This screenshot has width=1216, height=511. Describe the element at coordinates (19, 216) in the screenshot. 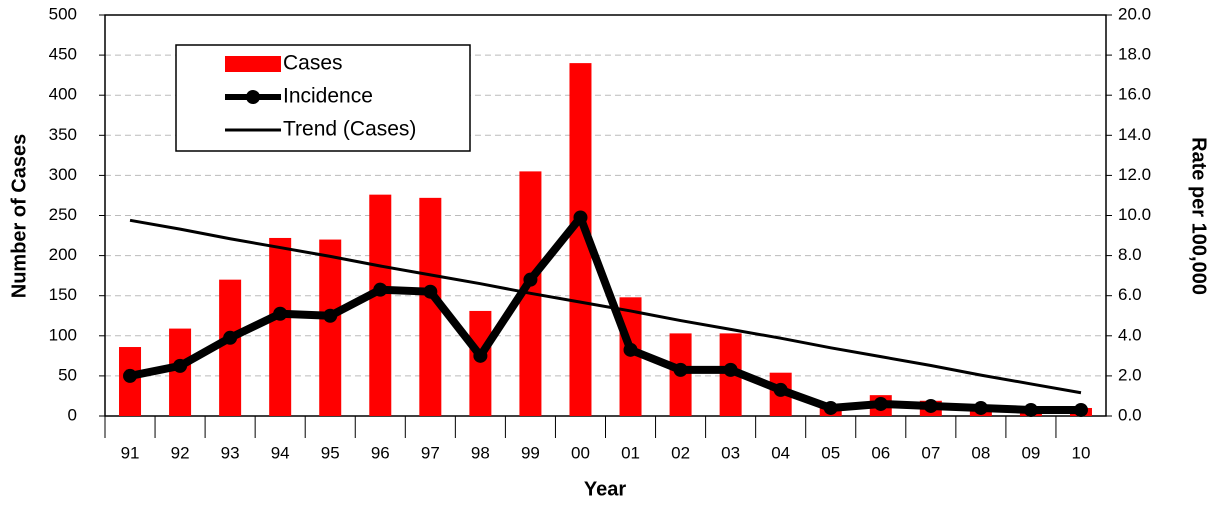

I see `y-axis-title: Number of Cases` at that location.